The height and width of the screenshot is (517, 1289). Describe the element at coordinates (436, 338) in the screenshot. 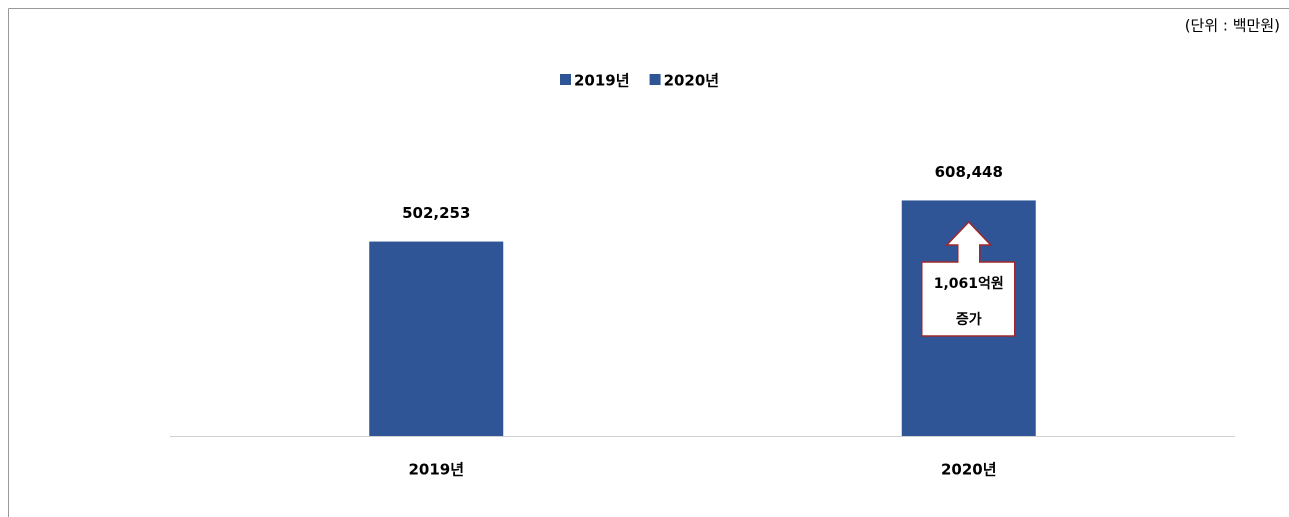

I see `bar` at that location.